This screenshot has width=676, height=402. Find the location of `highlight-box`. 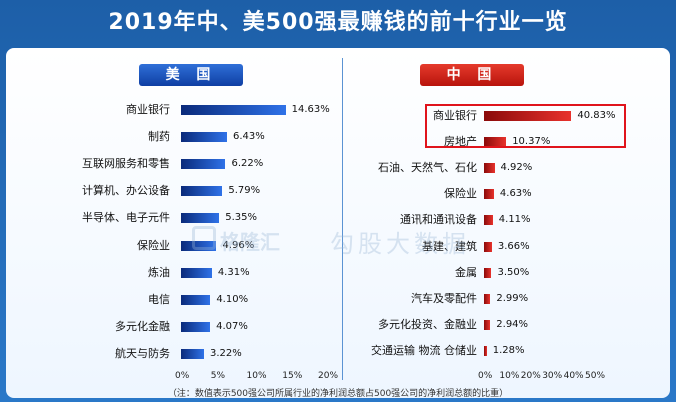

highlight-box is located at coordinates (525, 126).